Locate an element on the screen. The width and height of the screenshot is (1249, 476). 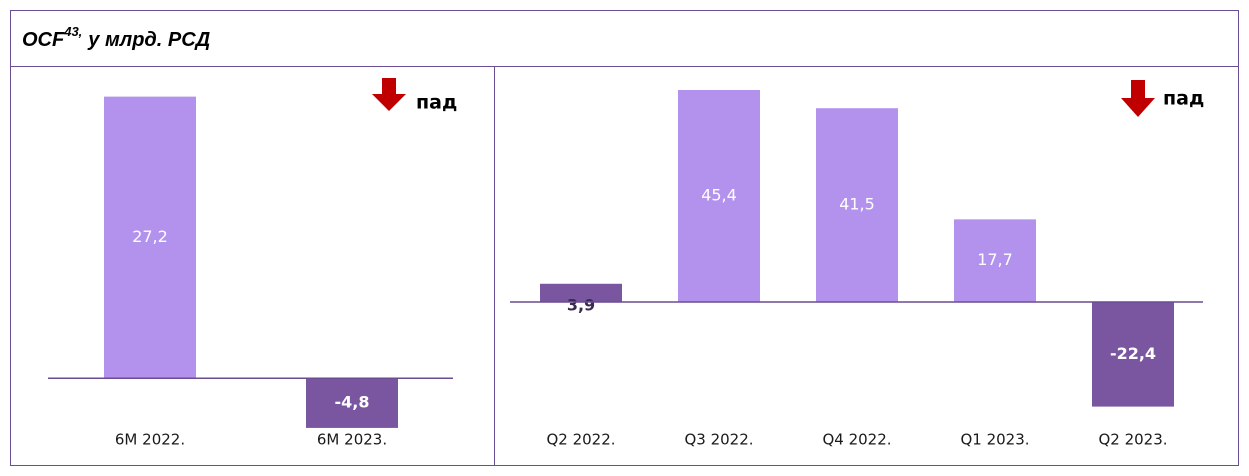
value-label: 17,7 is located at coordinates (995, 259).